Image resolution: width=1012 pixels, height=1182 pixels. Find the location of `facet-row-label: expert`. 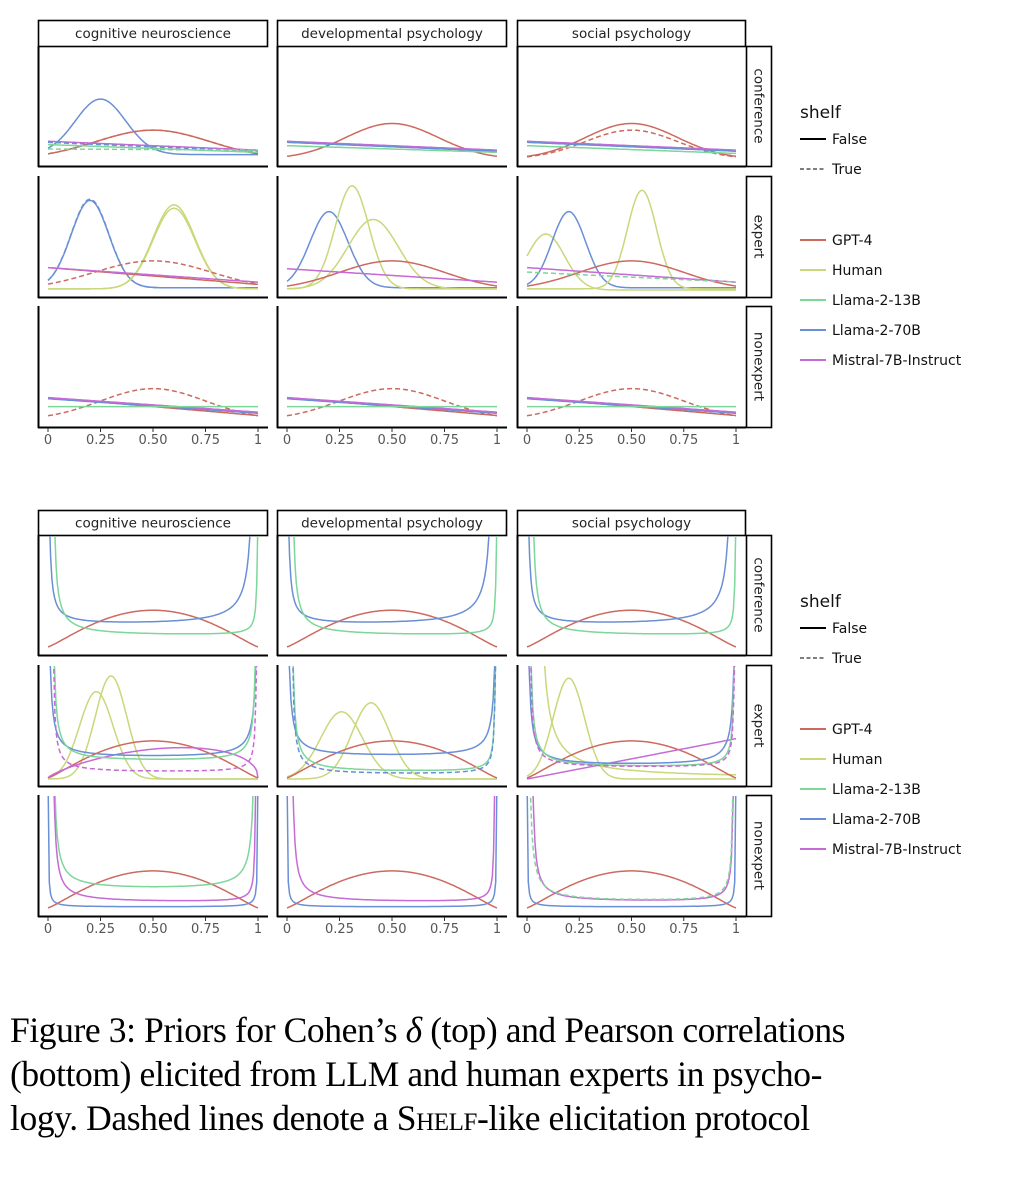

facet-row-label: expert is located at coordinates (759, 237).